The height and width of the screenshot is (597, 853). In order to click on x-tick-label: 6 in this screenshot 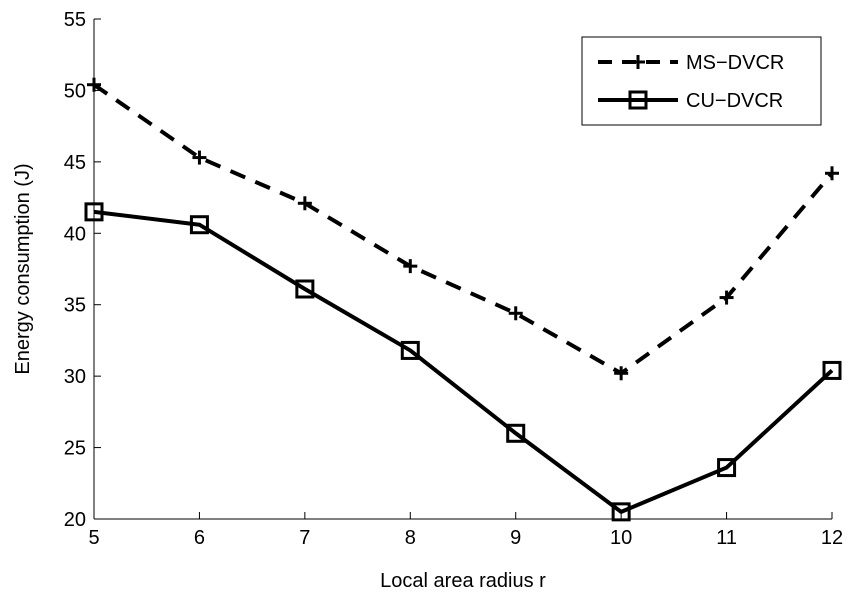, I will do `click(199, 538)`.